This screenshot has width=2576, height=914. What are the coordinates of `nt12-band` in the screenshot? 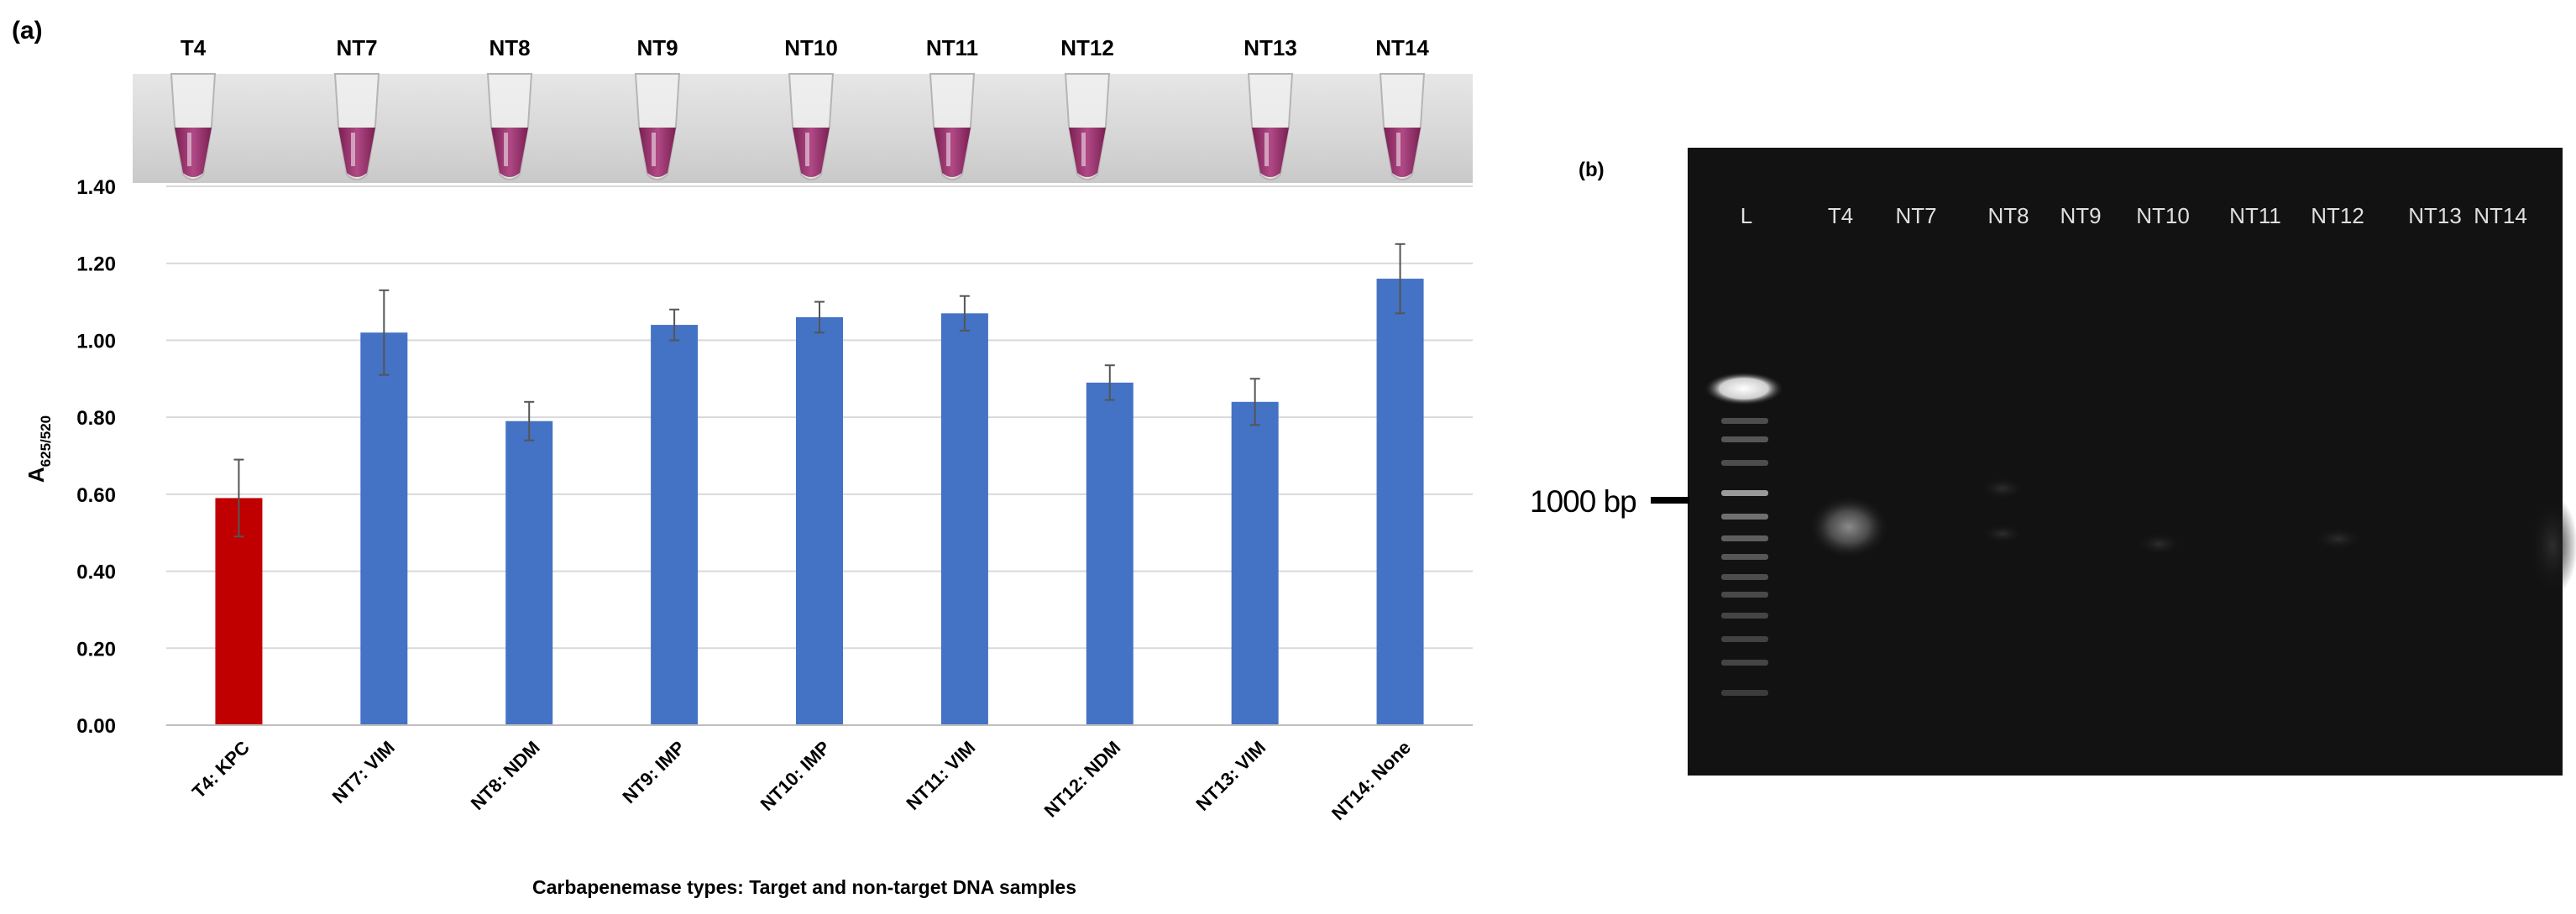 It's located at (2339, 539).